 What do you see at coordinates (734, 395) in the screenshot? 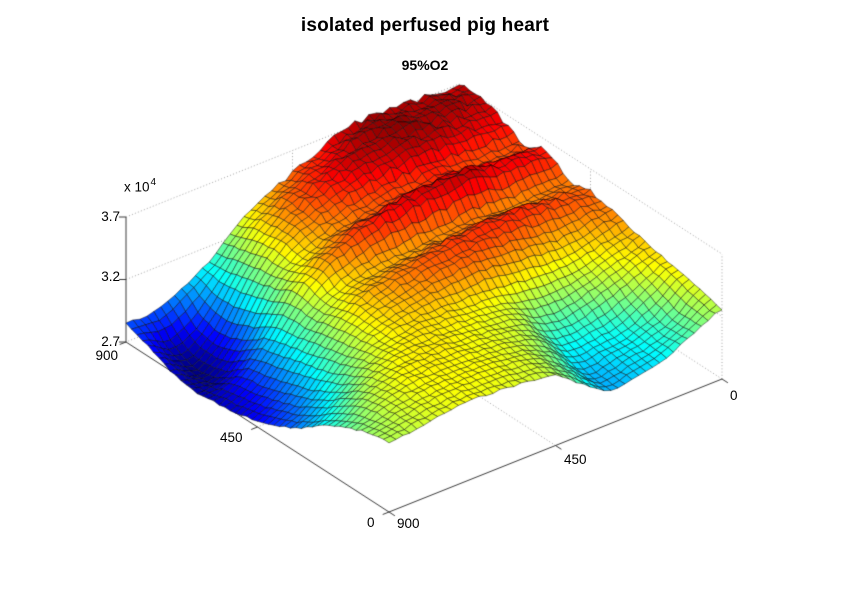
I see `right-axis-tick-label-0: 0` at bounding box center [734, 395].